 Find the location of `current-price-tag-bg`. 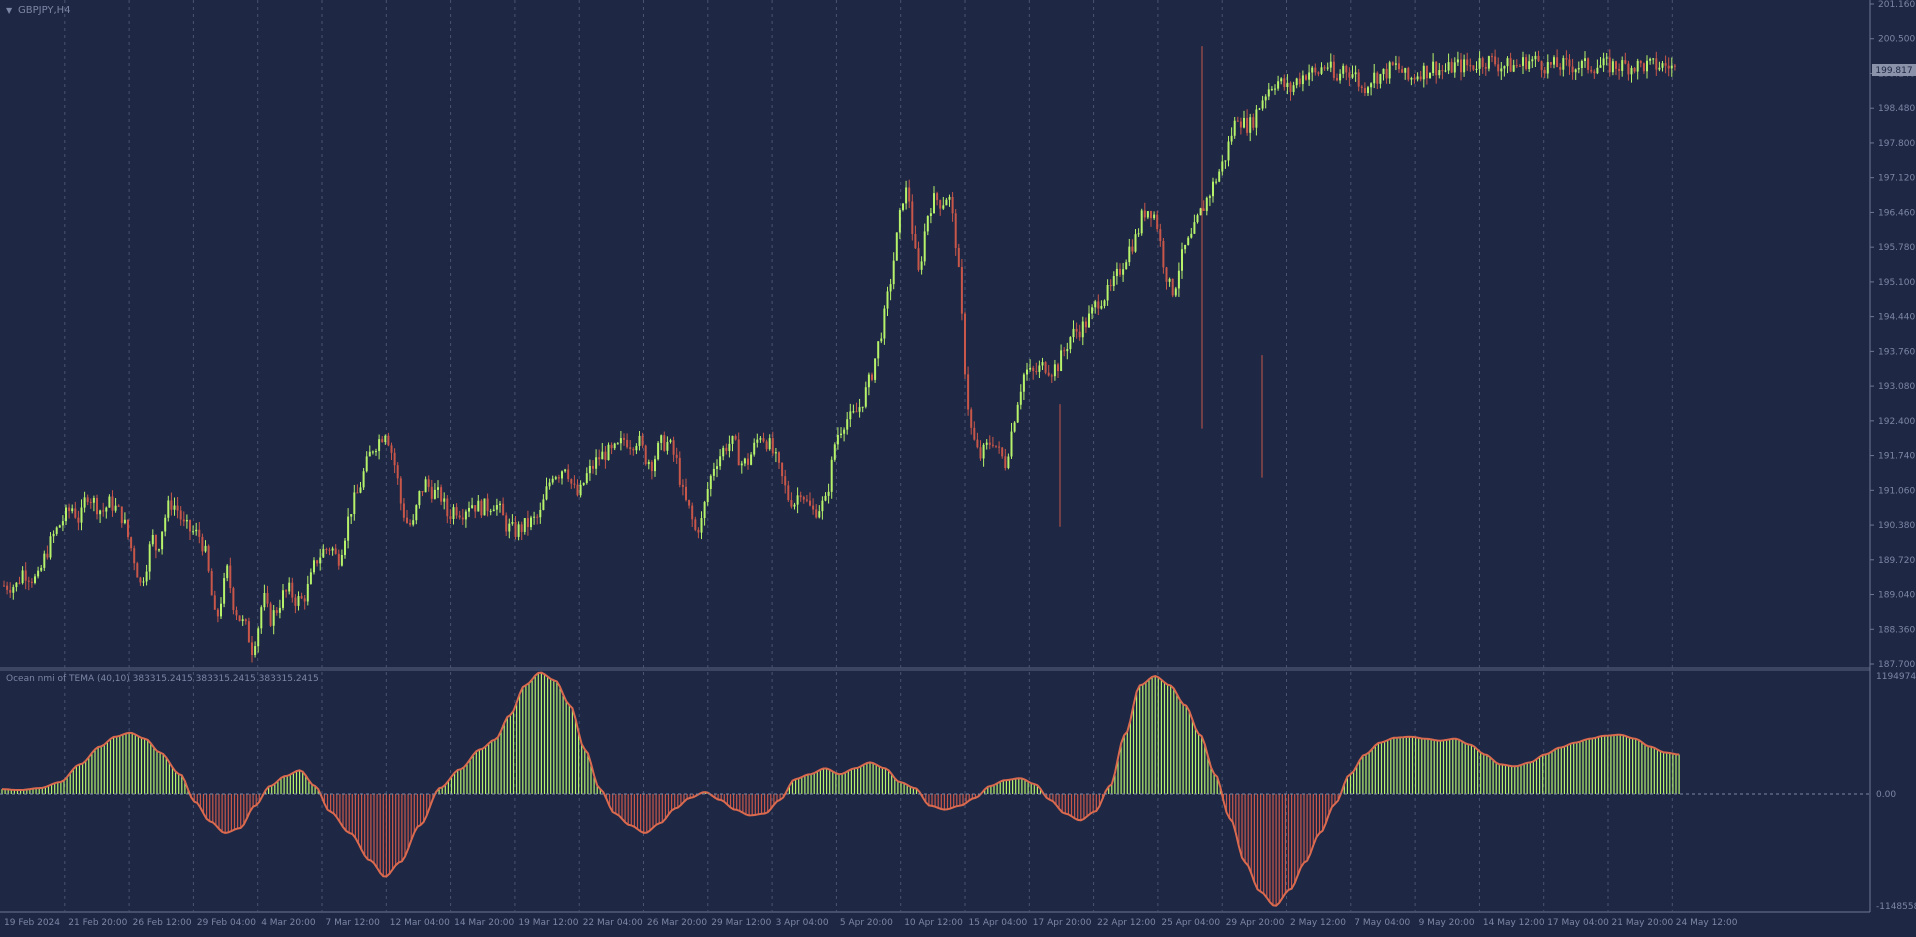

current-price-tag-bg is located at coordinates (1894, 70).